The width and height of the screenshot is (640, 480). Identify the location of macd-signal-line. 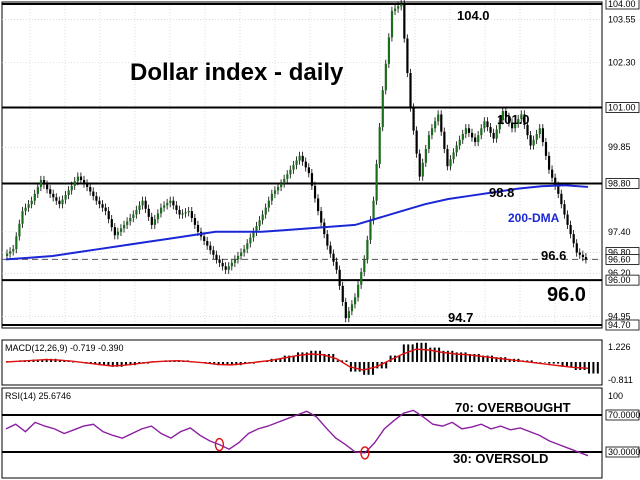
(297, 359).